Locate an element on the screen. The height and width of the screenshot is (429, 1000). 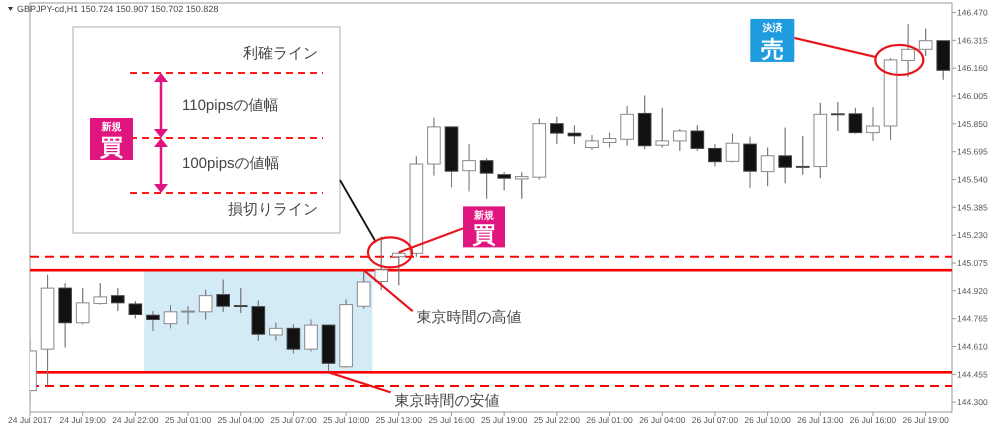
y-tick-label: 145.850 is located at coordinates (972, 123).